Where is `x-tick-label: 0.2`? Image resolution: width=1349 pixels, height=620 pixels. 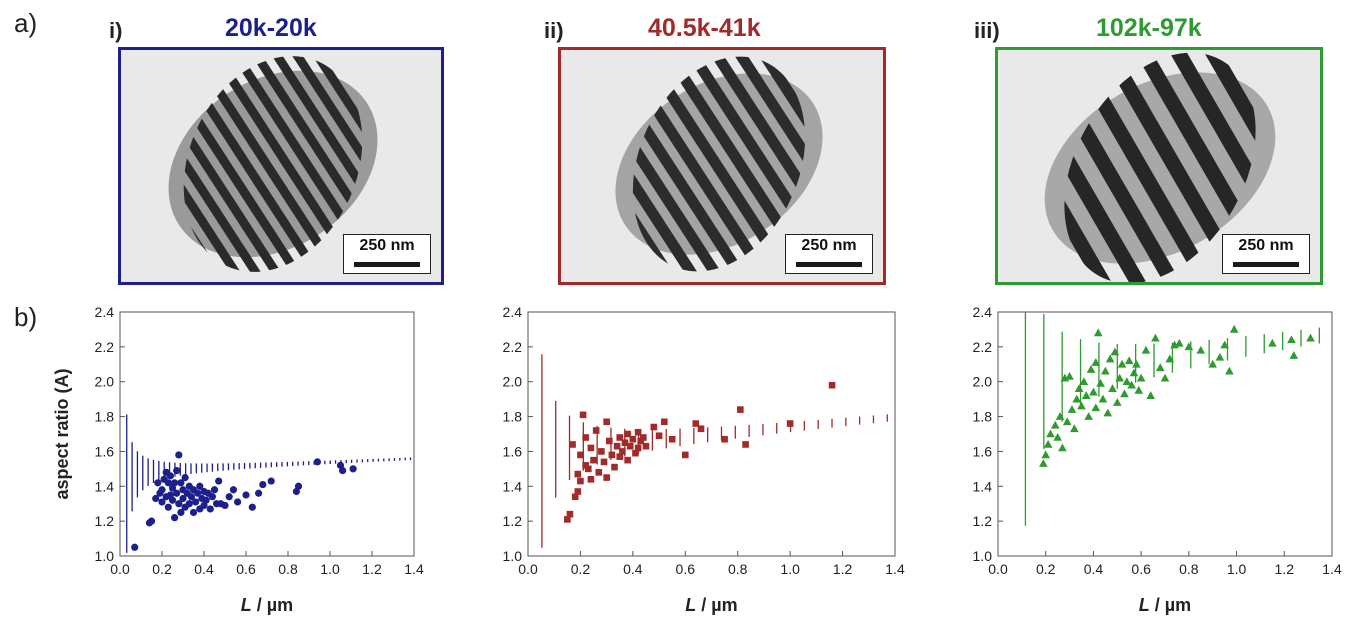 x-tick-label: 0.2 is located at coordinates (1046, 569).